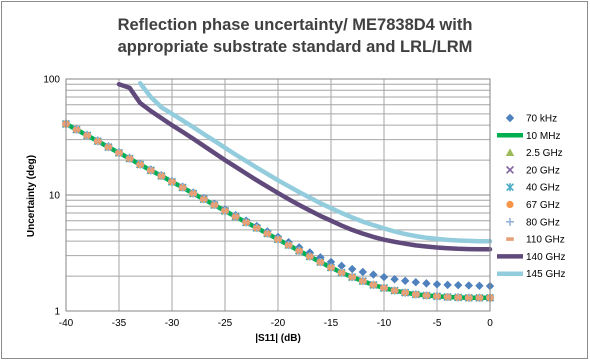  I want to click on legend-item-80-ghz: 80 GHz, so click(533, 222).